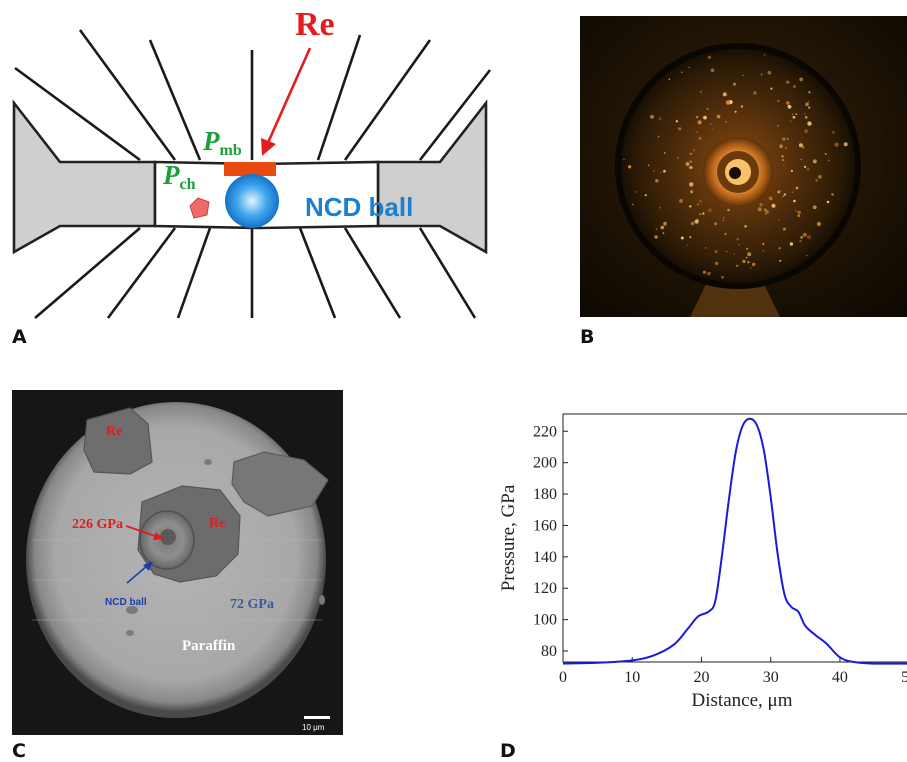 The width and height of the screenshot is (907, 762). What do you see at coordinates (545, 525) in the screenshot?
I see `y-tick-label: 160` at bounding box center [545, 525].